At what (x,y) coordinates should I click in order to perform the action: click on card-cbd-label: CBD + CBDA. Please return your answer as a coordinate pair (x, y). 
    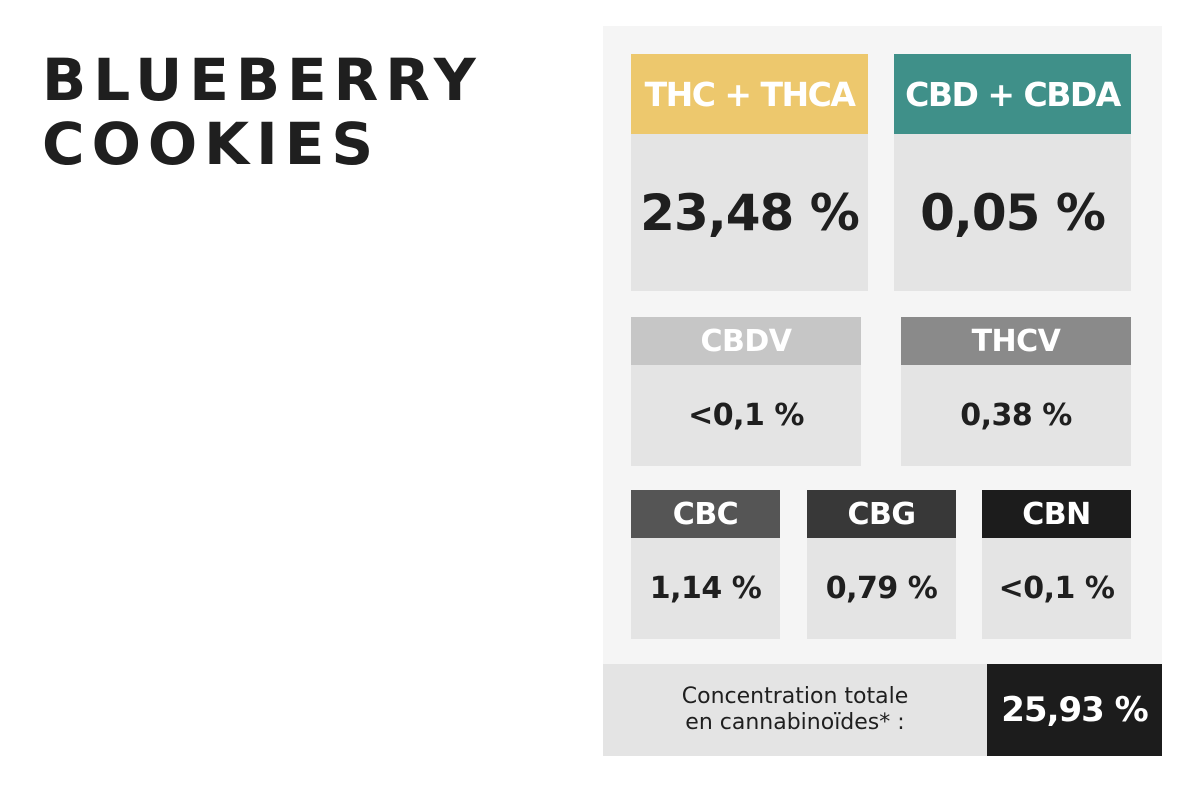
    Looking at the image, I should click on (1012, 94).